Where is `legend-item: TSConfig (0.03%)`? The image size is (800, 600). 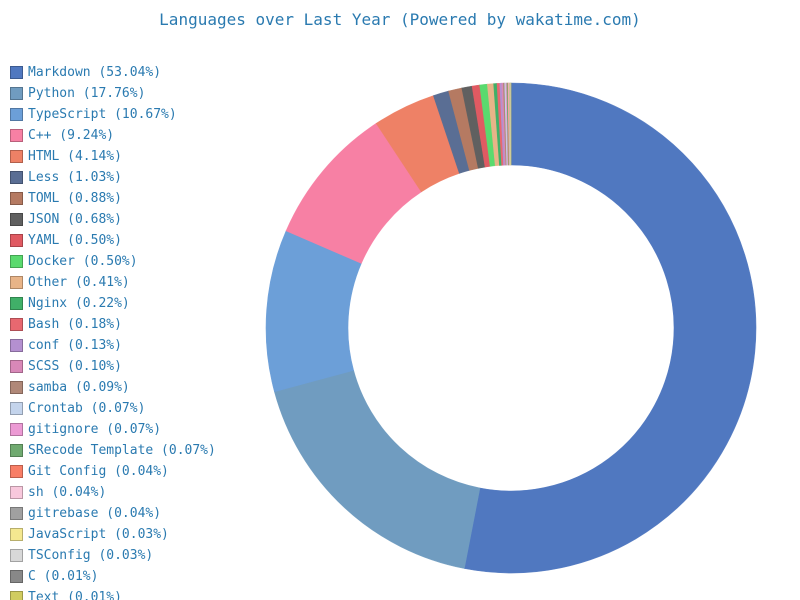
legend-item: TSConfig (0.03%) is located at coordinates (135, 555).